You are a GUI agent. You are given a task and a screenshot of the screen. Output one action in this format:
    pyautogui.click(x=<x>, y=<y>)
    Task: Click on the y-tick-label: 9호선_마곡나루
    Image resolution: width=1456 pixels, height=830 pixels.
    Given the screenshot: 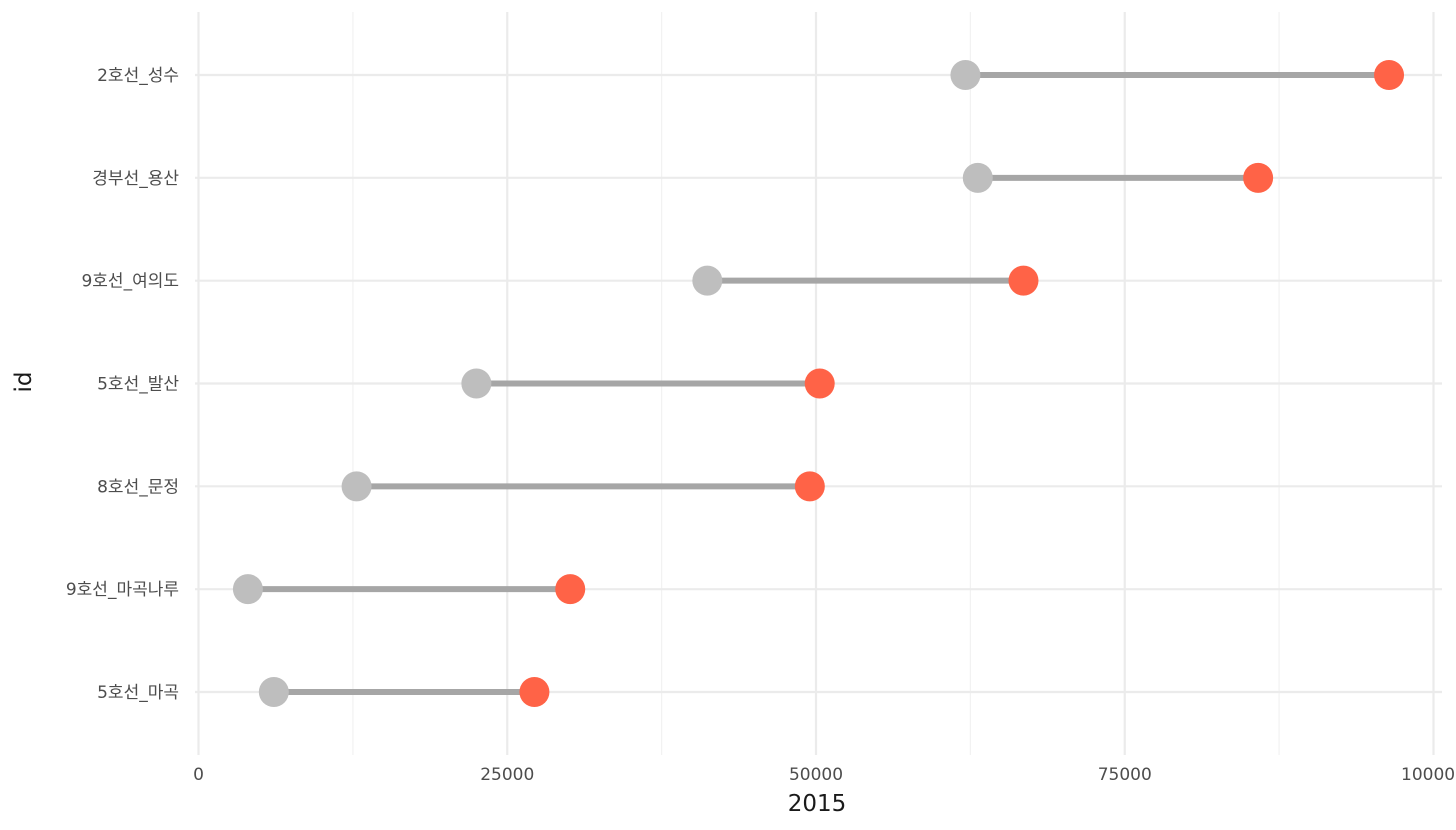 What is the action you would take?
    pyautogui.click(x=122, y=590)
    